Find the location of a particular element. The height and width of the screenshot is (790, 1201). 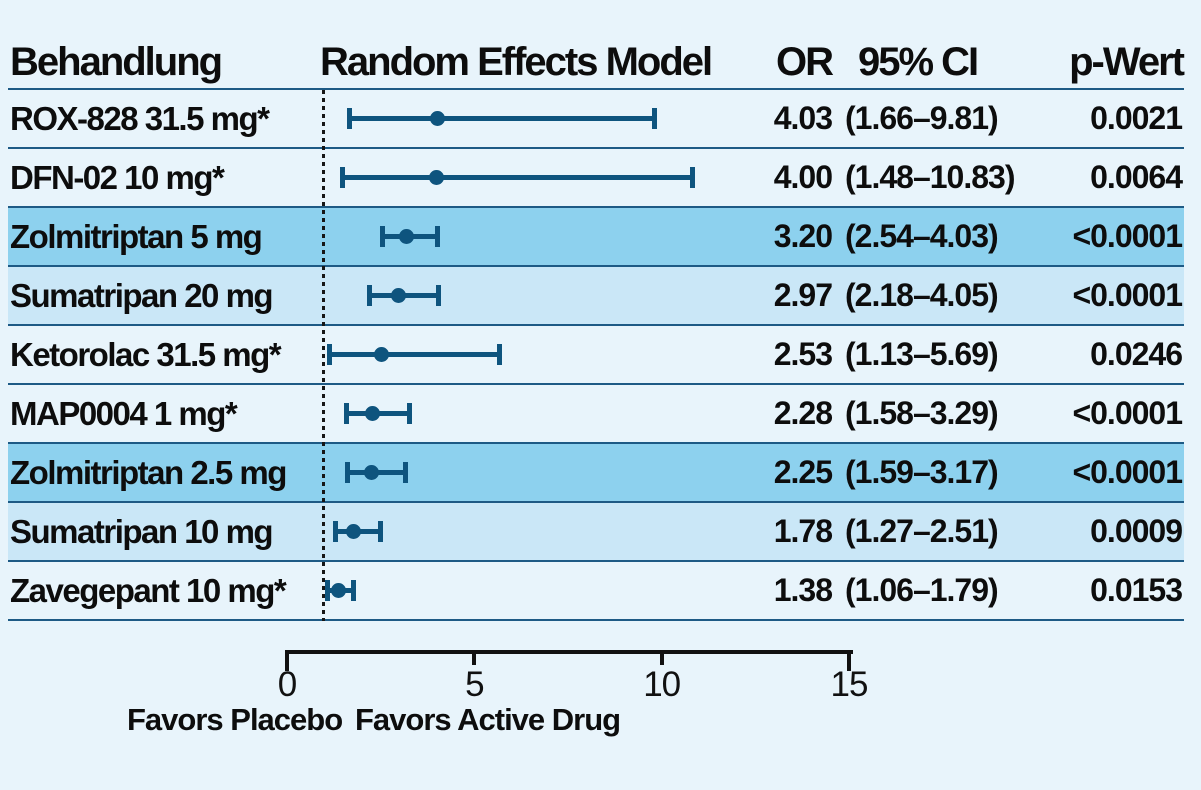

row-p-value: 0.0246 is located at coordinates (1136, 354).